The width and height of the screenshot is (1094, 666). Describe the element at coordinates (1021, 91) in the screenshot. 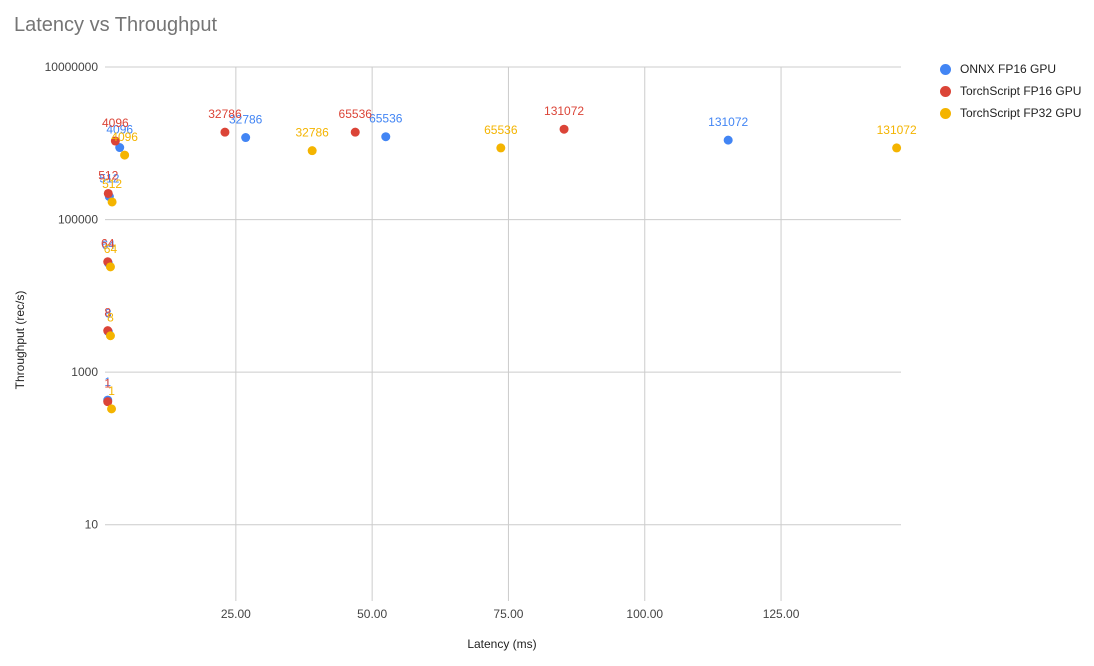

I see `legend-label: TorchScript FP16 GPU` at that location.